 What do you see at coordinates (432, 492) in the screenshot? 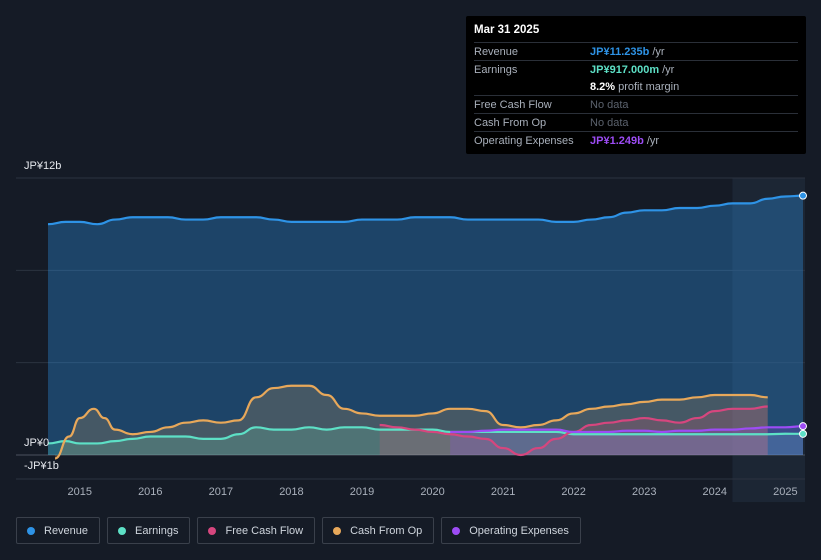
I see `x-tick-label: 2020` at bounding box center [432, 492].